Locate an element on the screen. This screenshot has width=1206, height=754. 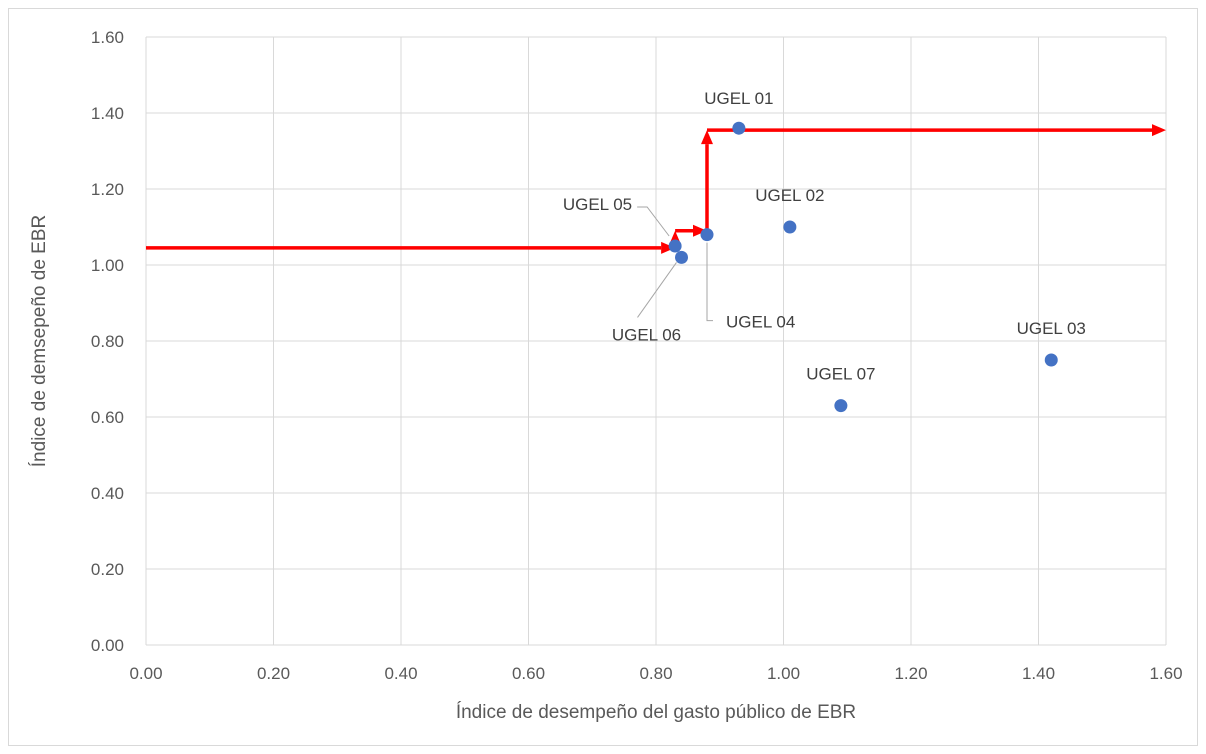
label-leader-lines is located at coordinates (675, 264).